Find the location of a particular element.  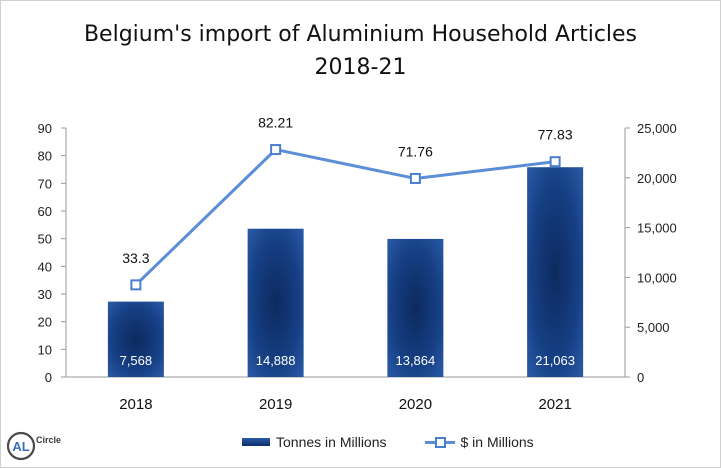

legend-bar-swatch is located at coordinates (256, 442).